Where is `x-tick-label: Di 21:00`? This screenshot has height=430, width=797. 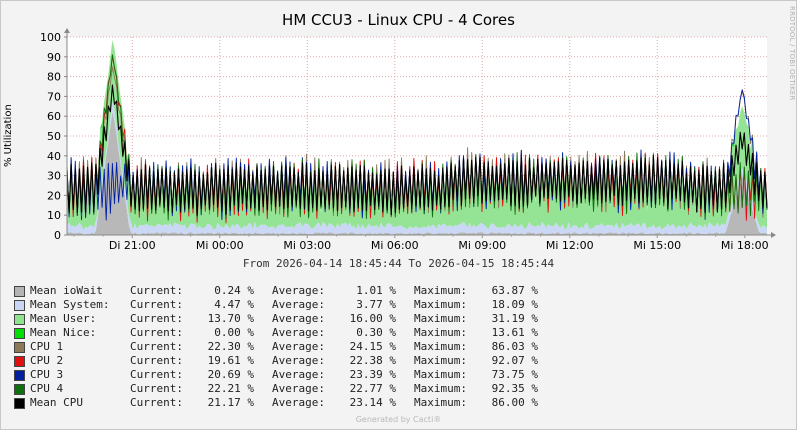
x-tick-label: Di 21:00 is located at coordinates (132, 245).